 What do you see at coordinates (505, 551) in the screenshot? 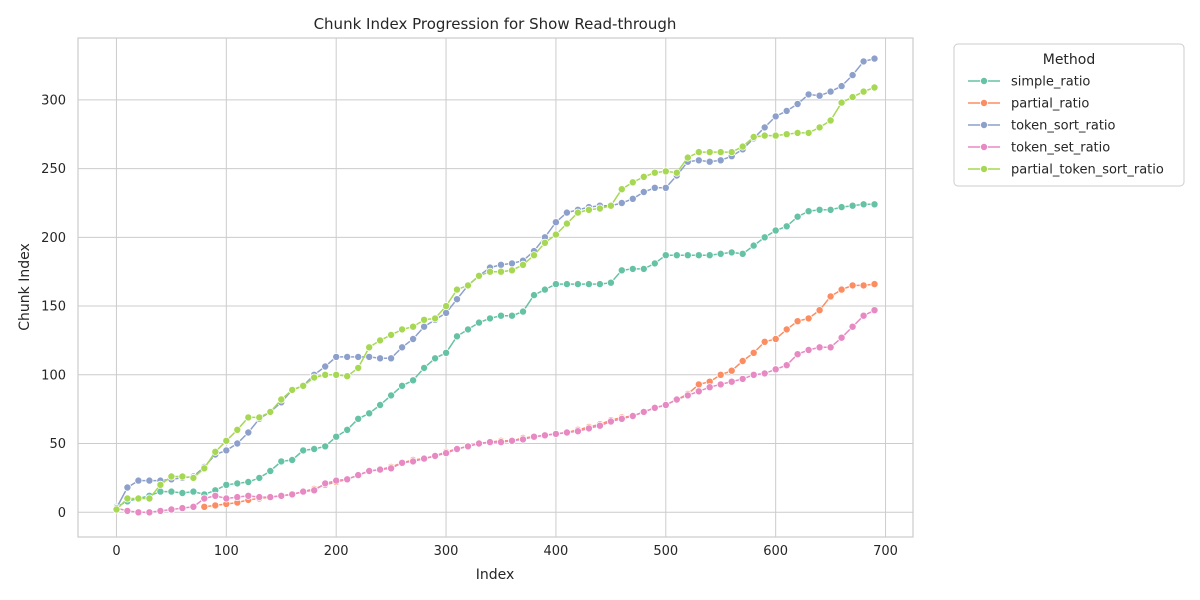
I see `x-axis-ticks: 0 100 200 300 400 500 600 700` at bounding box center [505, 551].